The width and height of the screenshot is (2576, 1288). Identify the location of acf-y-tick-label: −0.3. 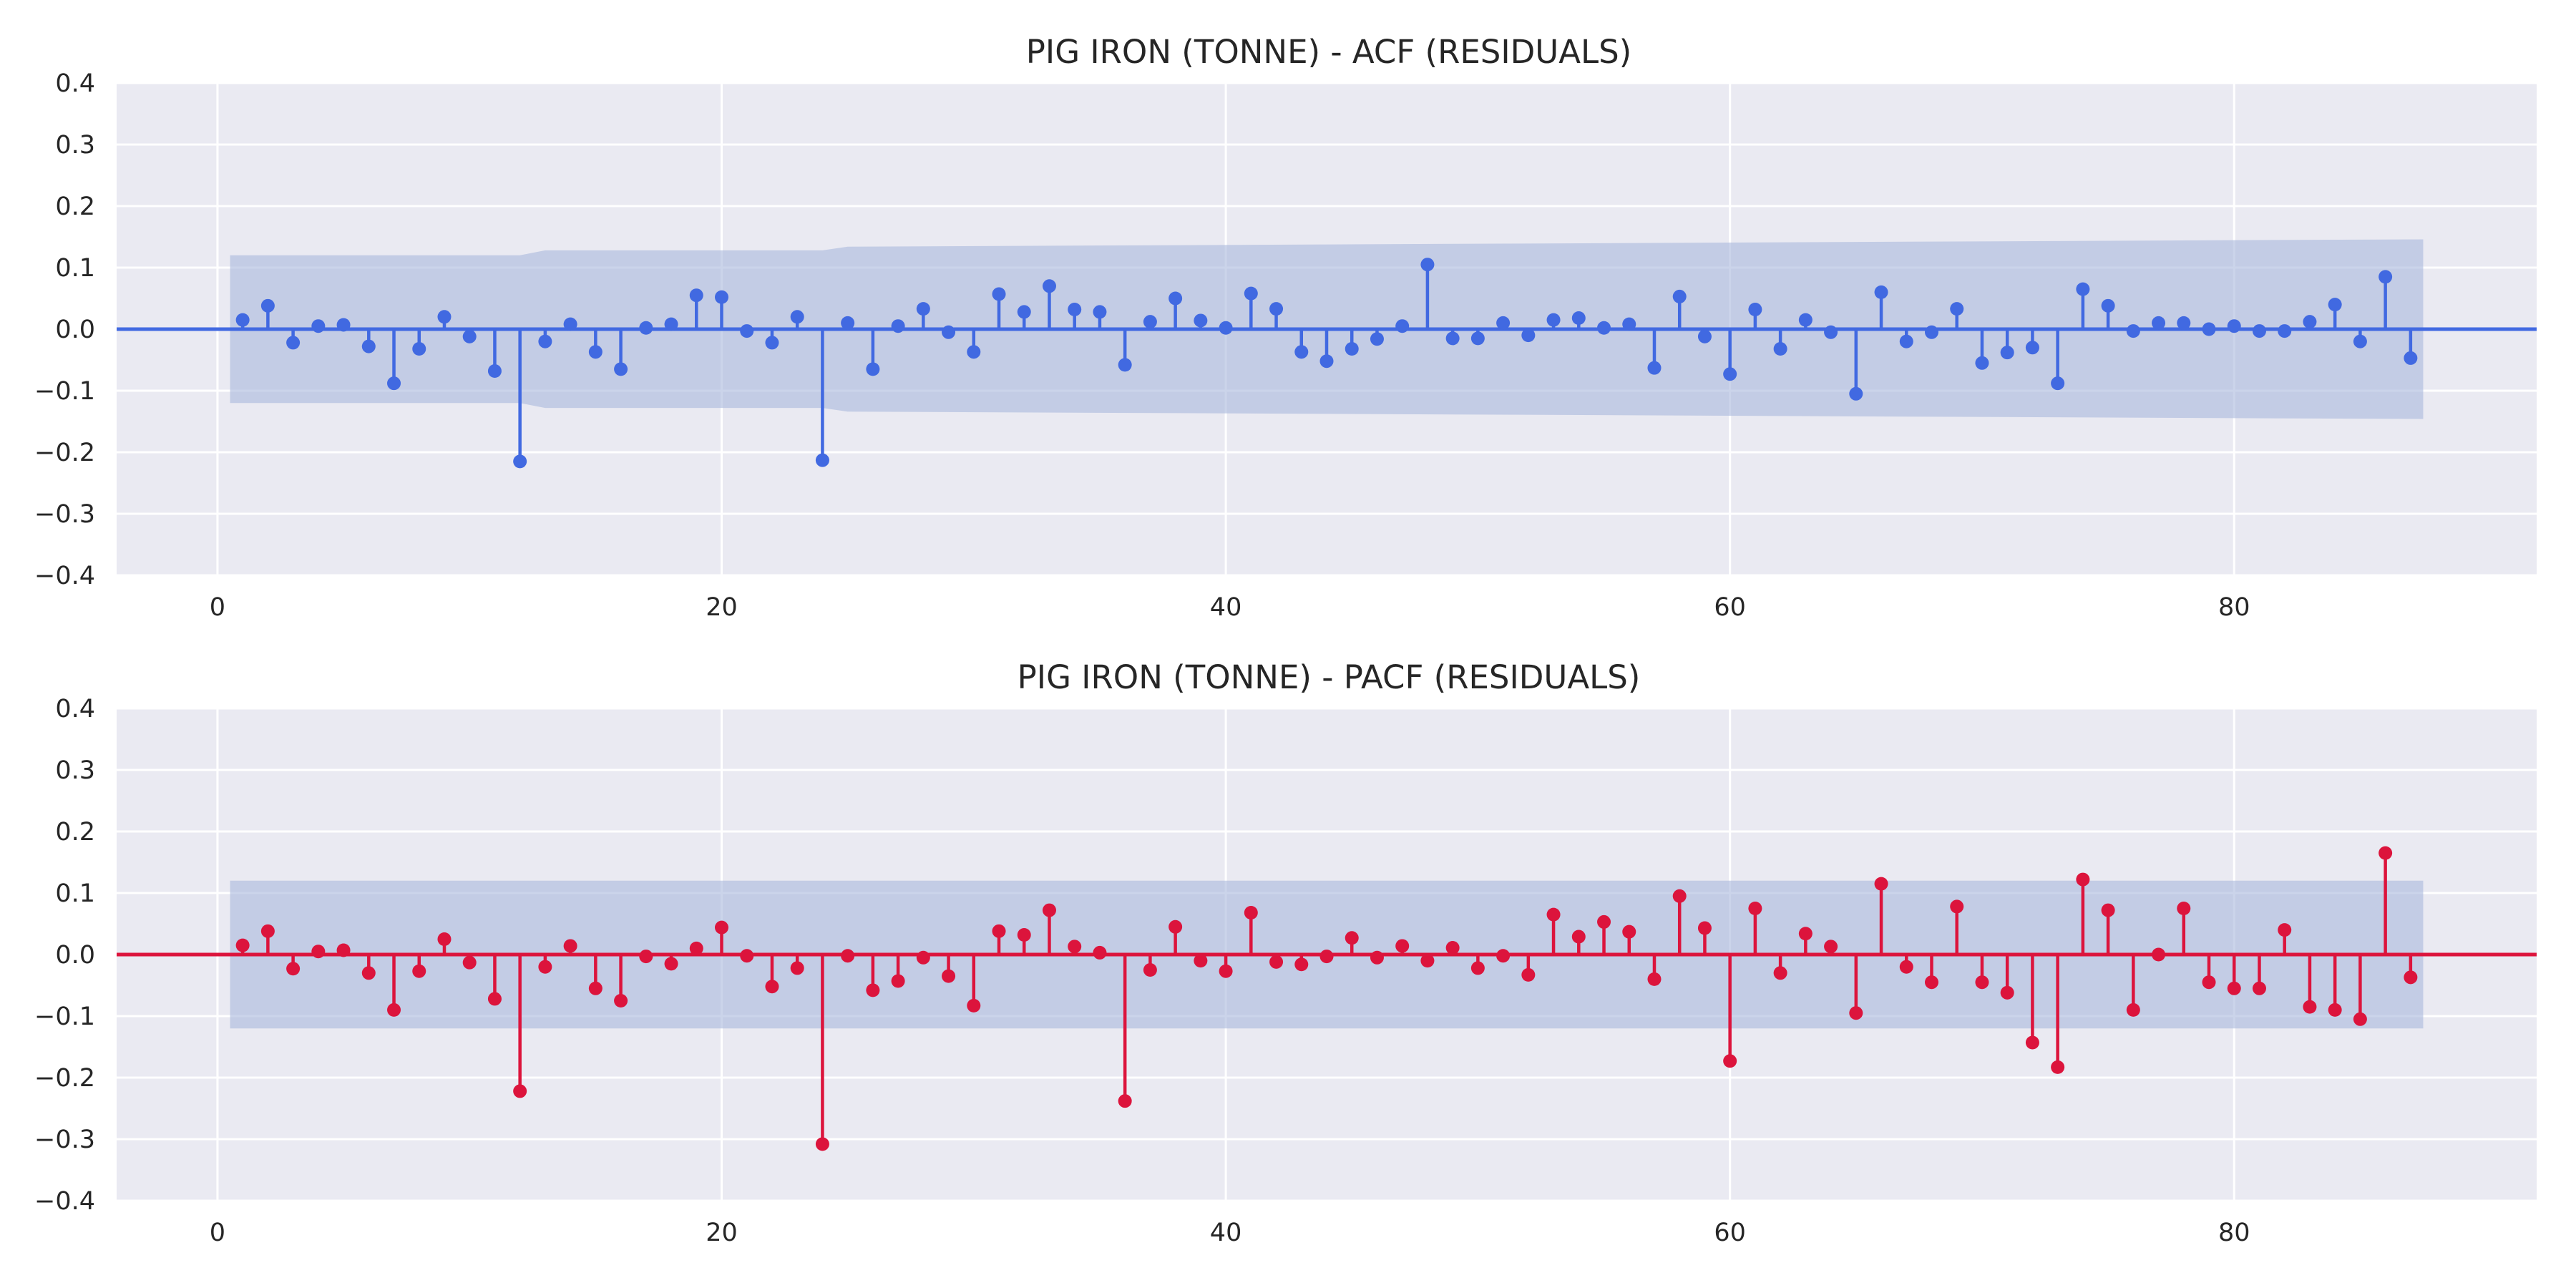
(64, 514).